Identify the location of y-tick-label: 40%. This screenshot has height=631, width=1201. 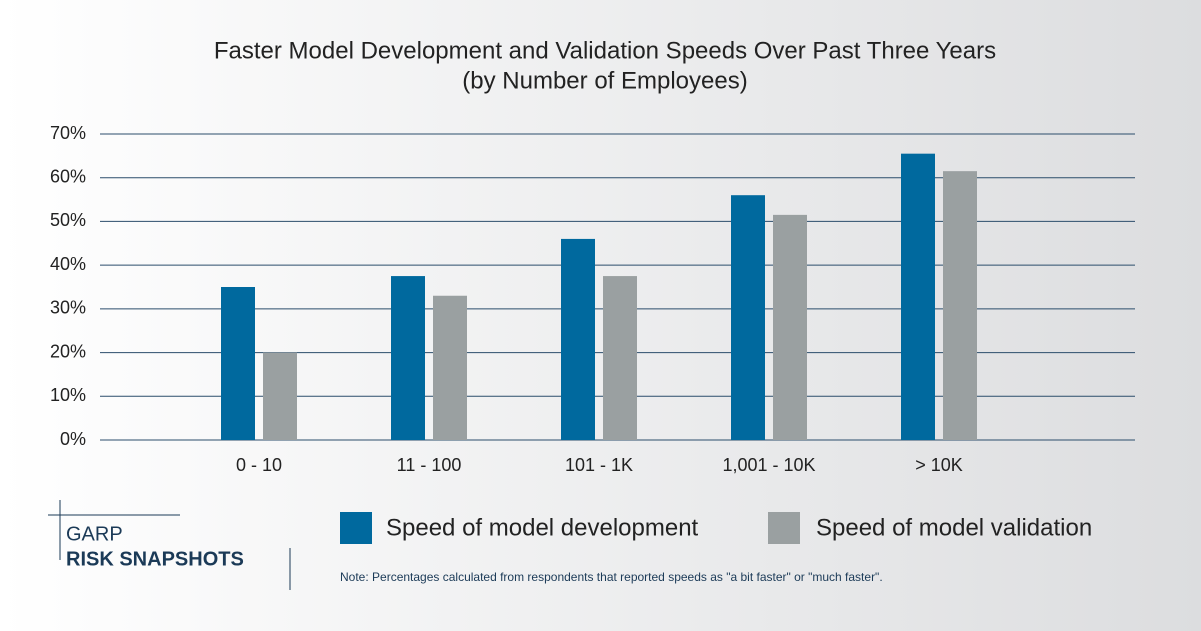
(68, 264).